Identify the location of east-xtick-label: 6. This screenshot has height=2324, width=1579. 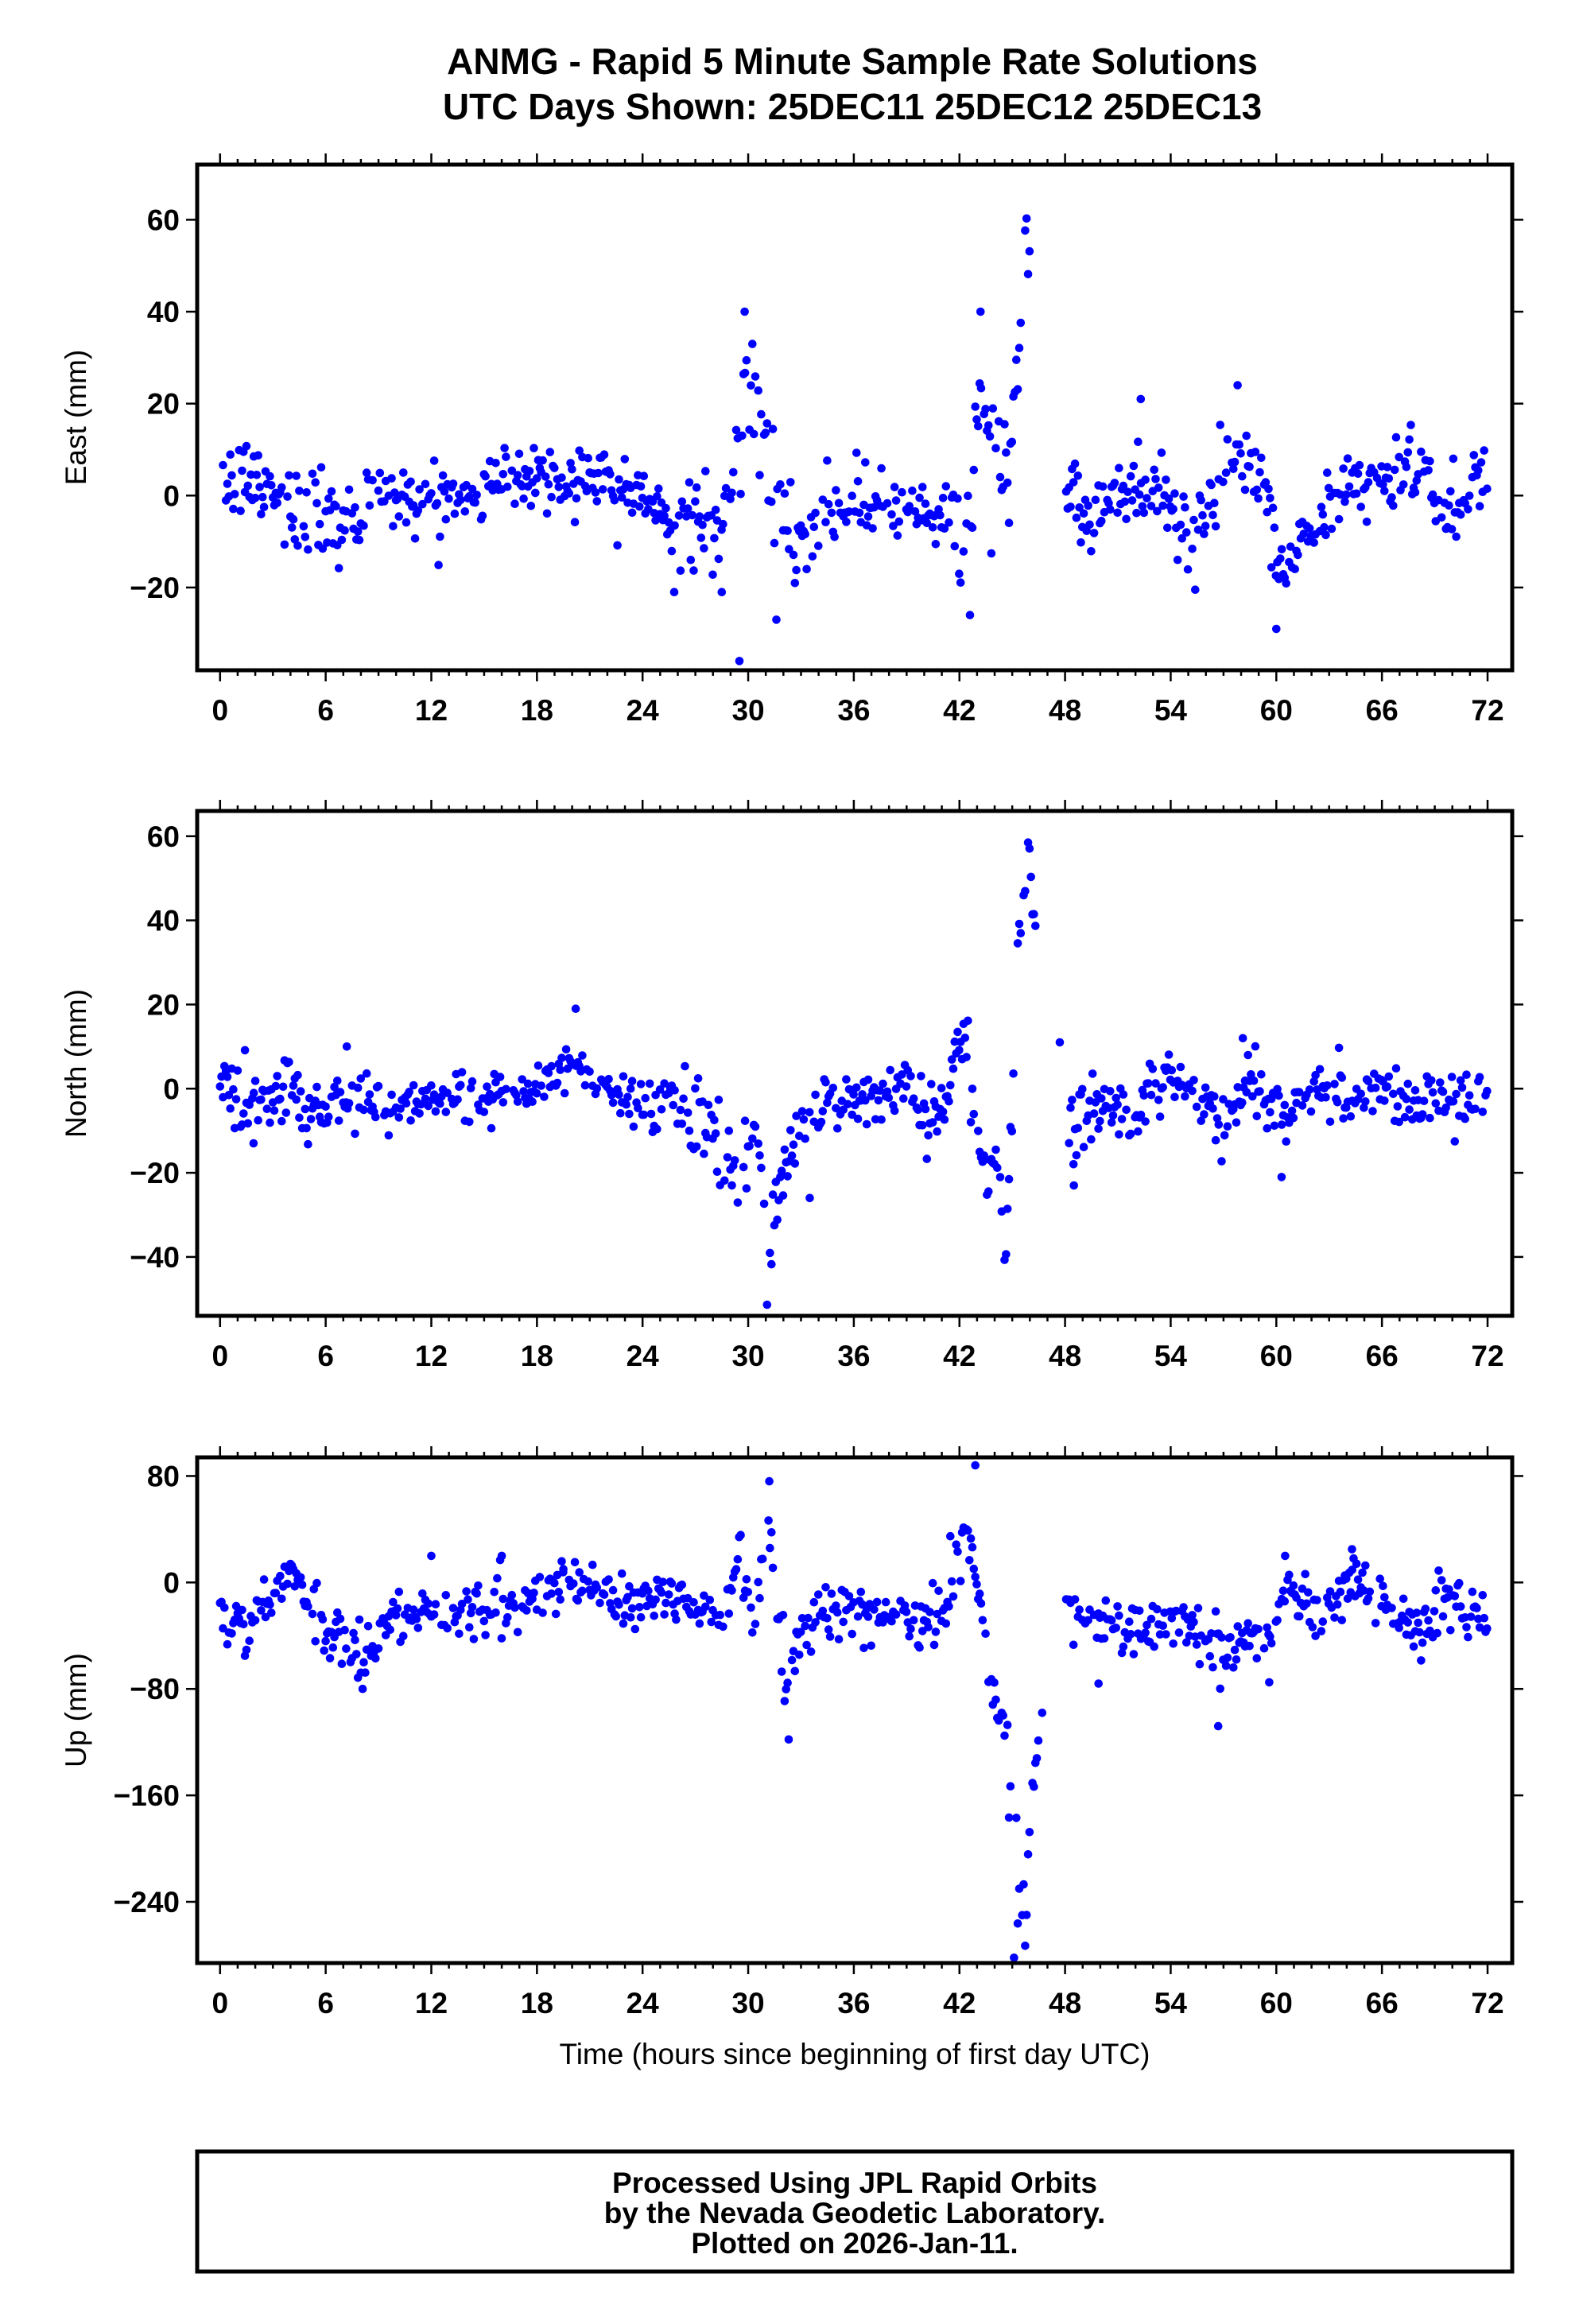
(325, 710).